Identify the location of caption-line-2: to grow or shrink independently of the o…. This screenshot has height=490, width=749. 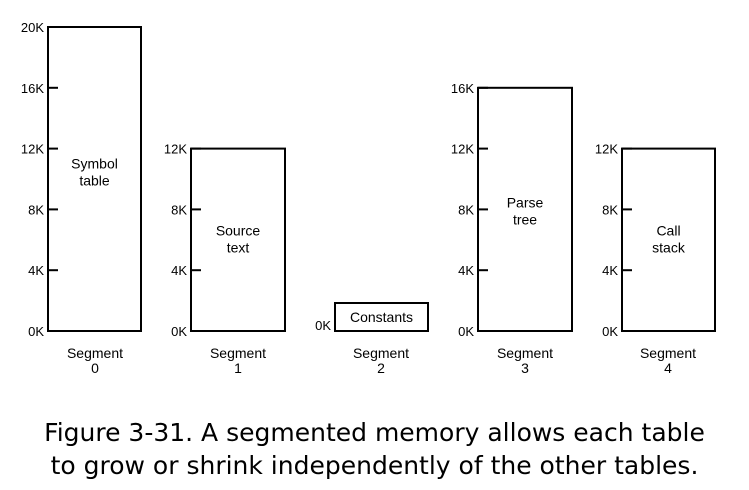
(374, 465).